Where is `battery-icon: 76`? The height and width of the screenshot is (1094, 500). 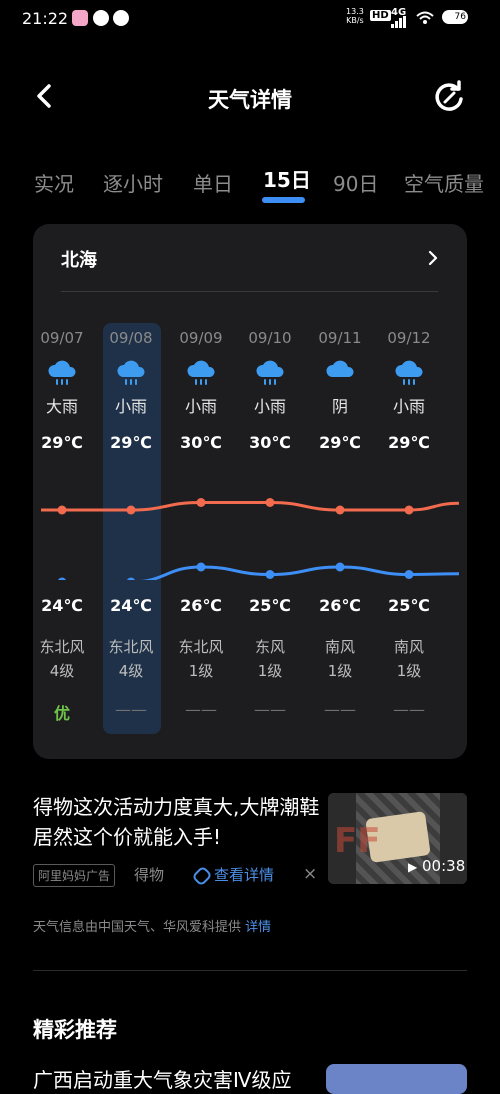 battery-icon: 76 is located at coordinates (455, 17).